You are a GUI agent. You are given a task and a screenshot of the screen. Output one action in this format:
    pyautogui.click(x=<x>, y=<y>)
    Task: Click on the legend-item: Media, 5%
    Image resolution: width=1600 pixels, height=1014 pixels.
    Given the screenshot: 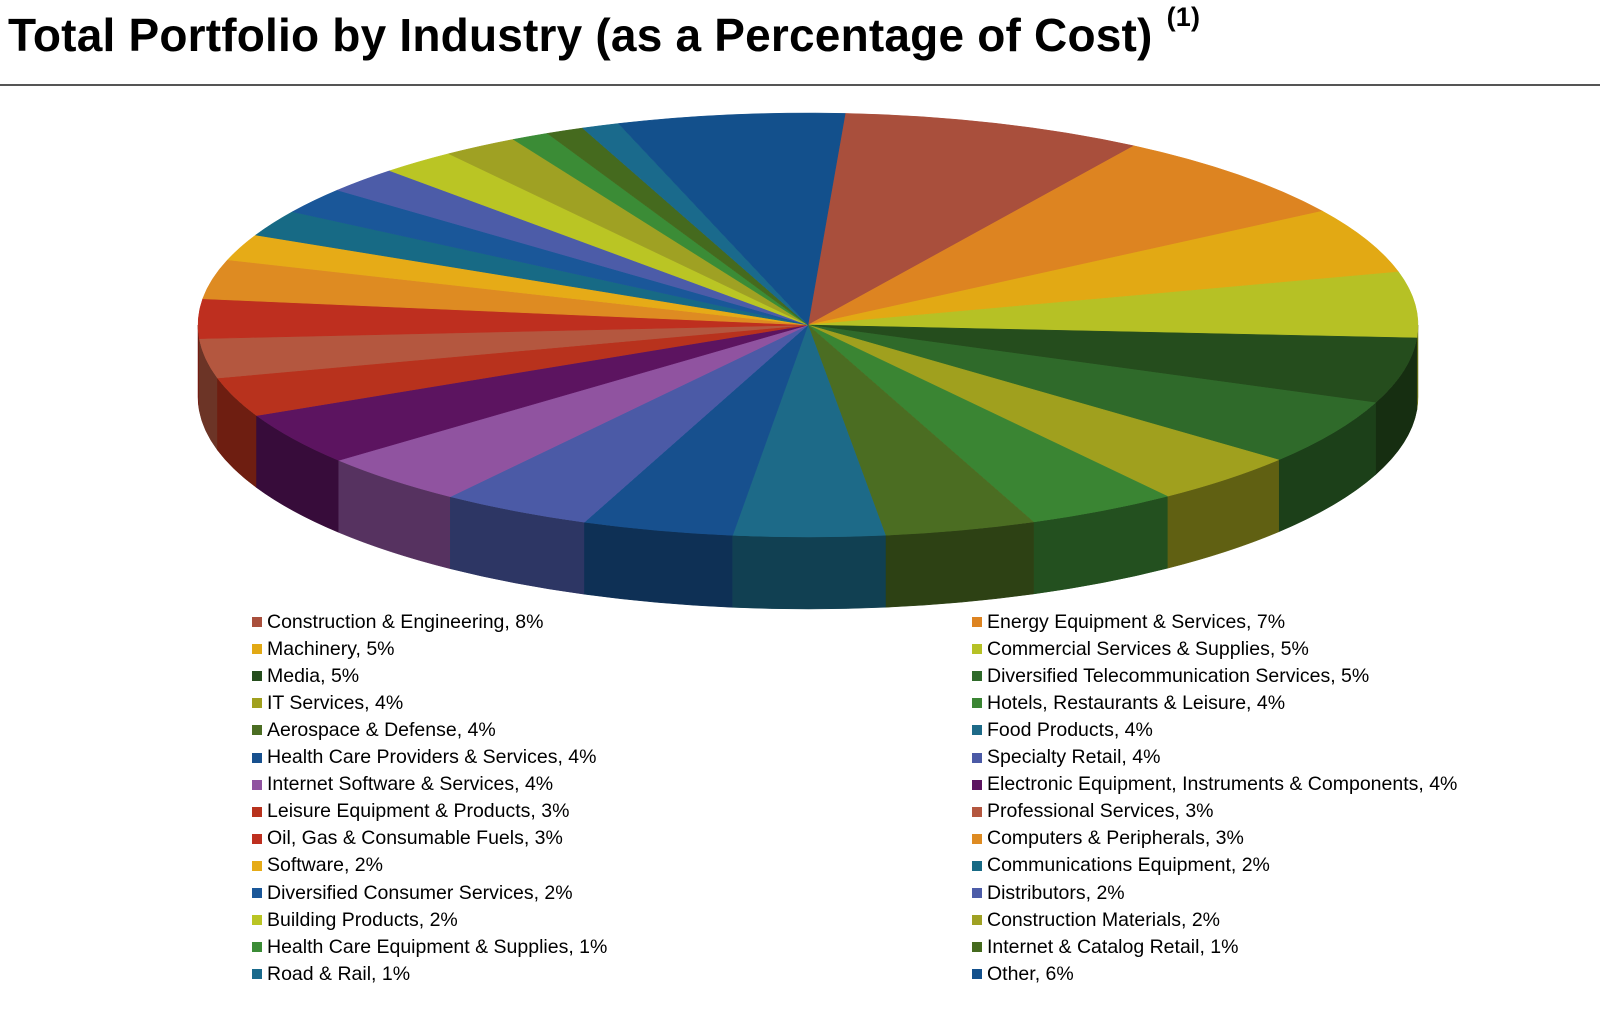 What is the action you would take?
    pyautogui.click(x=305, y=676)
    